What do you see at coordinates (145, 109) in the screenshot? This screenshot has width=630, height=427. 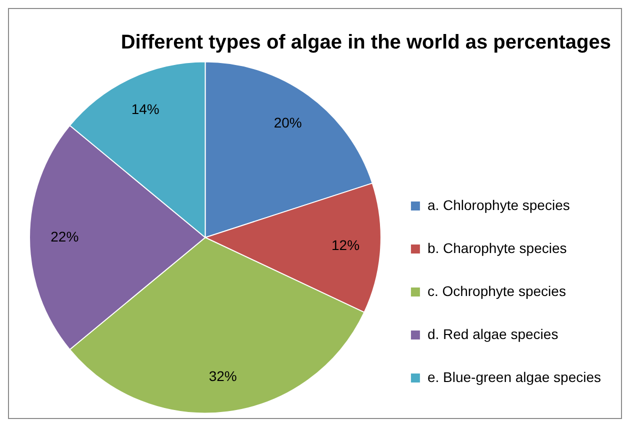 I see `data-label: 14%` at bounding box center [145, 109].